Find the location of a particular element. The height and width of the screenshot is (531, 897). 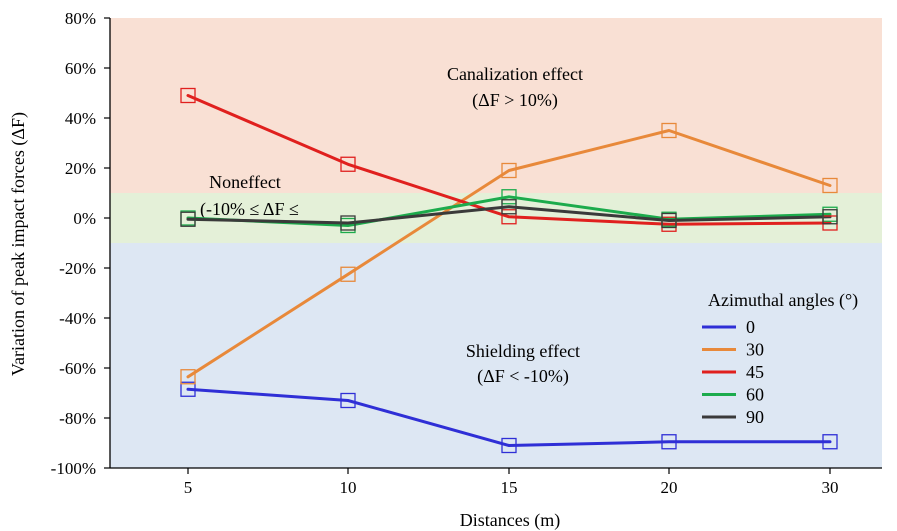

y-tick-label: 40% is located at coordinates (80, 118).